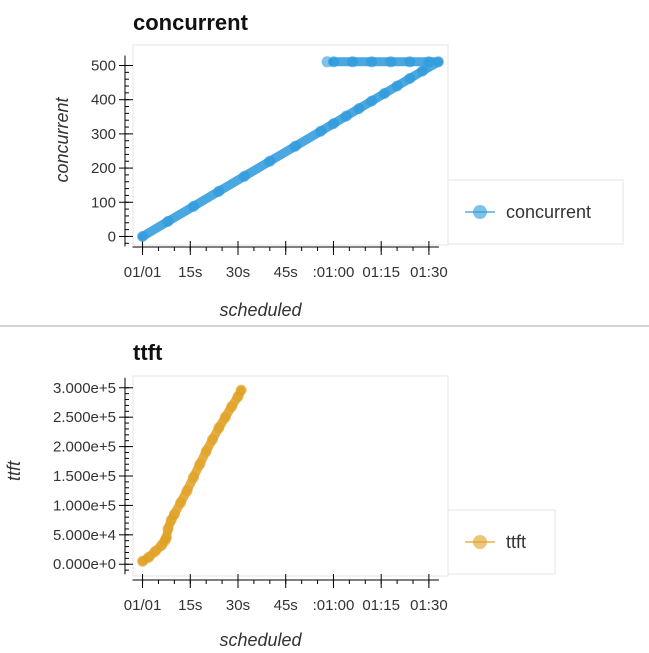  Describe the element at coordinates (84, 535) in the screenshot. I see `y-tick-label: 5.000e+4` at that location.